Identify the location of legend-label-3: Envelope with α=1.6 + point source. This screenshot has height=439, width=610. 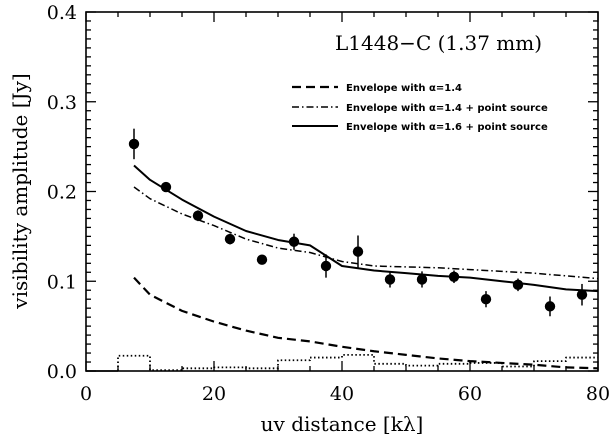
(447, 127).